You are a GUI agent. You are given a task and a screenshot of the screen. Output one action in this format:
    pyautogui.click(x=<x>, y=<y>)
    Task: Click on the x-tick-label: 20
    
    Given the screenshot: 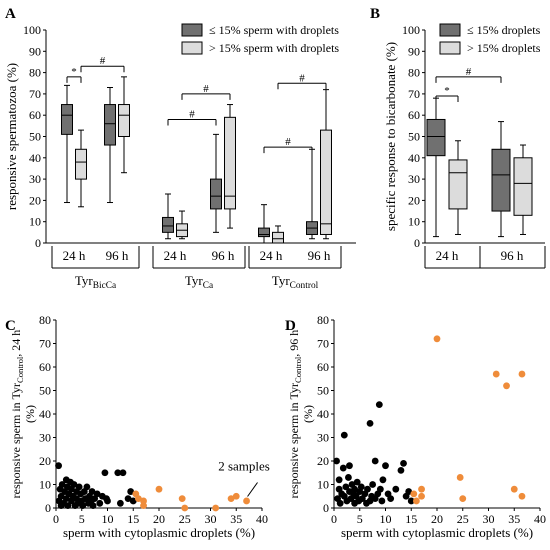 What is the action you would take?
    pyautogui.click(x=437, y=519)
    